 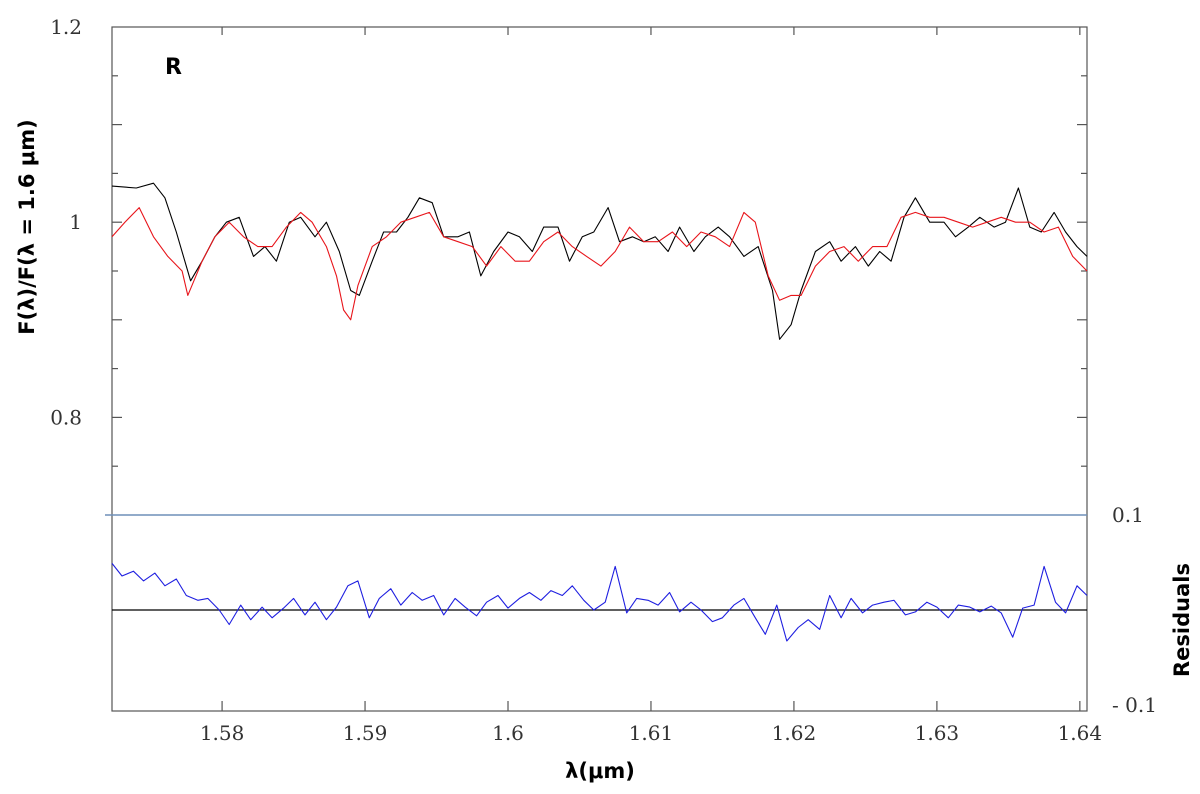 What do you see at coordinates (66, 417) in the screenshot?
I see `y-tick-label: 0.8` at bounding box center [66, 417].